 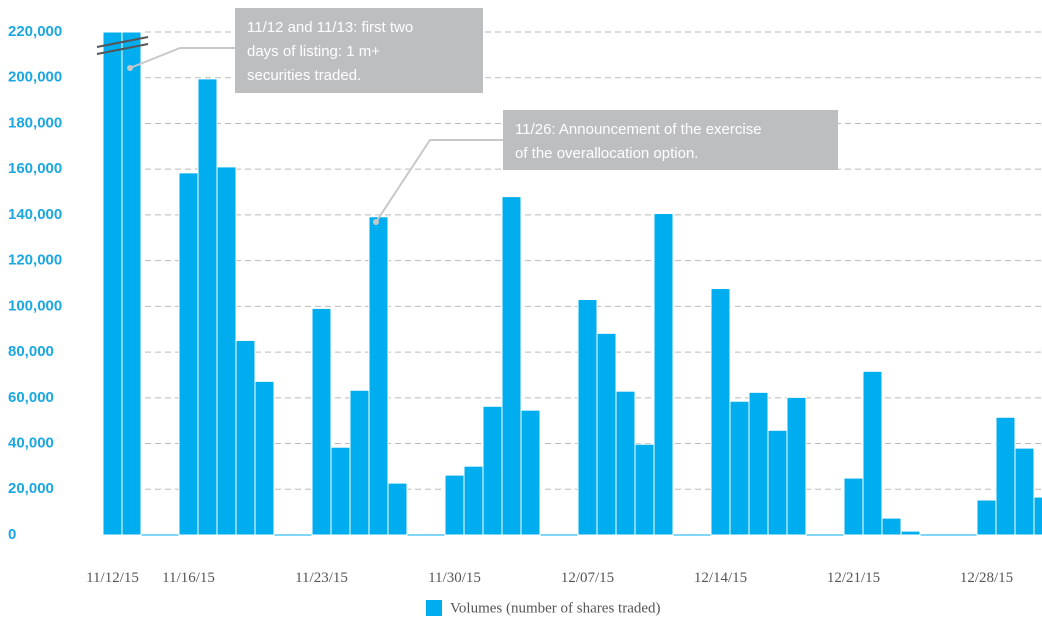 I want to click on y-tick-label: 140,000, so click(x=35, y=214).